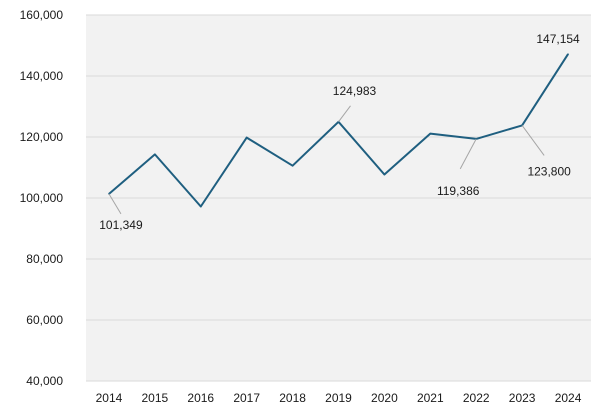 The width and height of the screenshot is (606, 414). Describe the element at coordinates (109, 398) in the screenshot. I see `x-tick-label: 2014` at that location.